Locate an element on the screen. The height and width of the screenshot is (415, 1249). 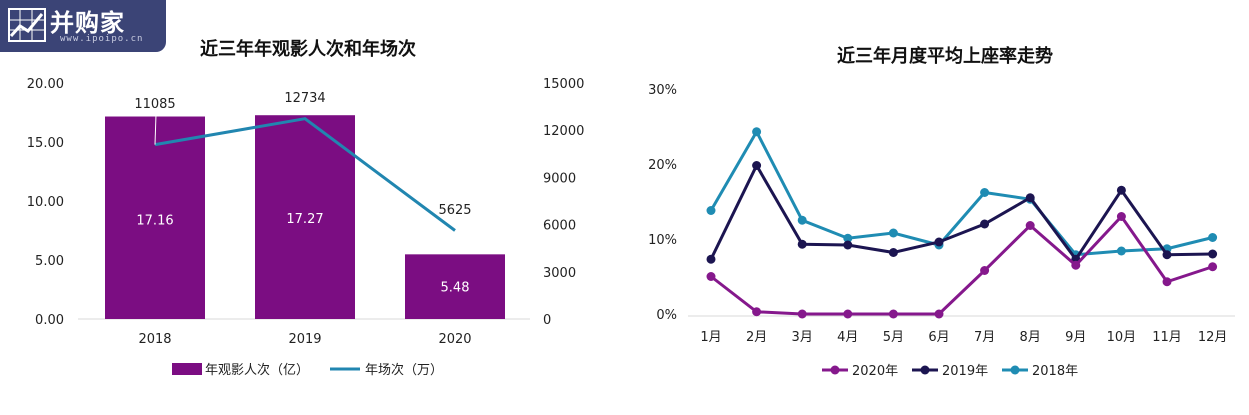
bar-2018 is located at coordinates (155, 218).